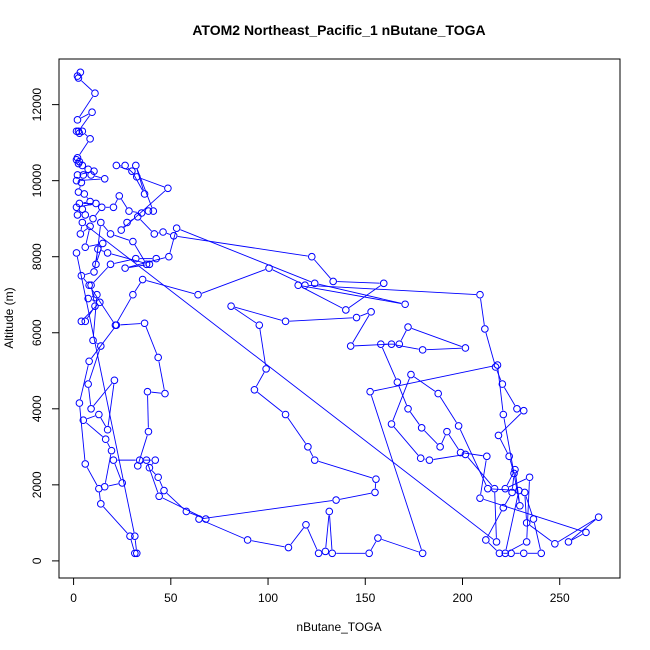  What do you see at coordinates (560, 598) in the screenshot?
I see `x-tick-label: 250` at bounding box center [560, 598].